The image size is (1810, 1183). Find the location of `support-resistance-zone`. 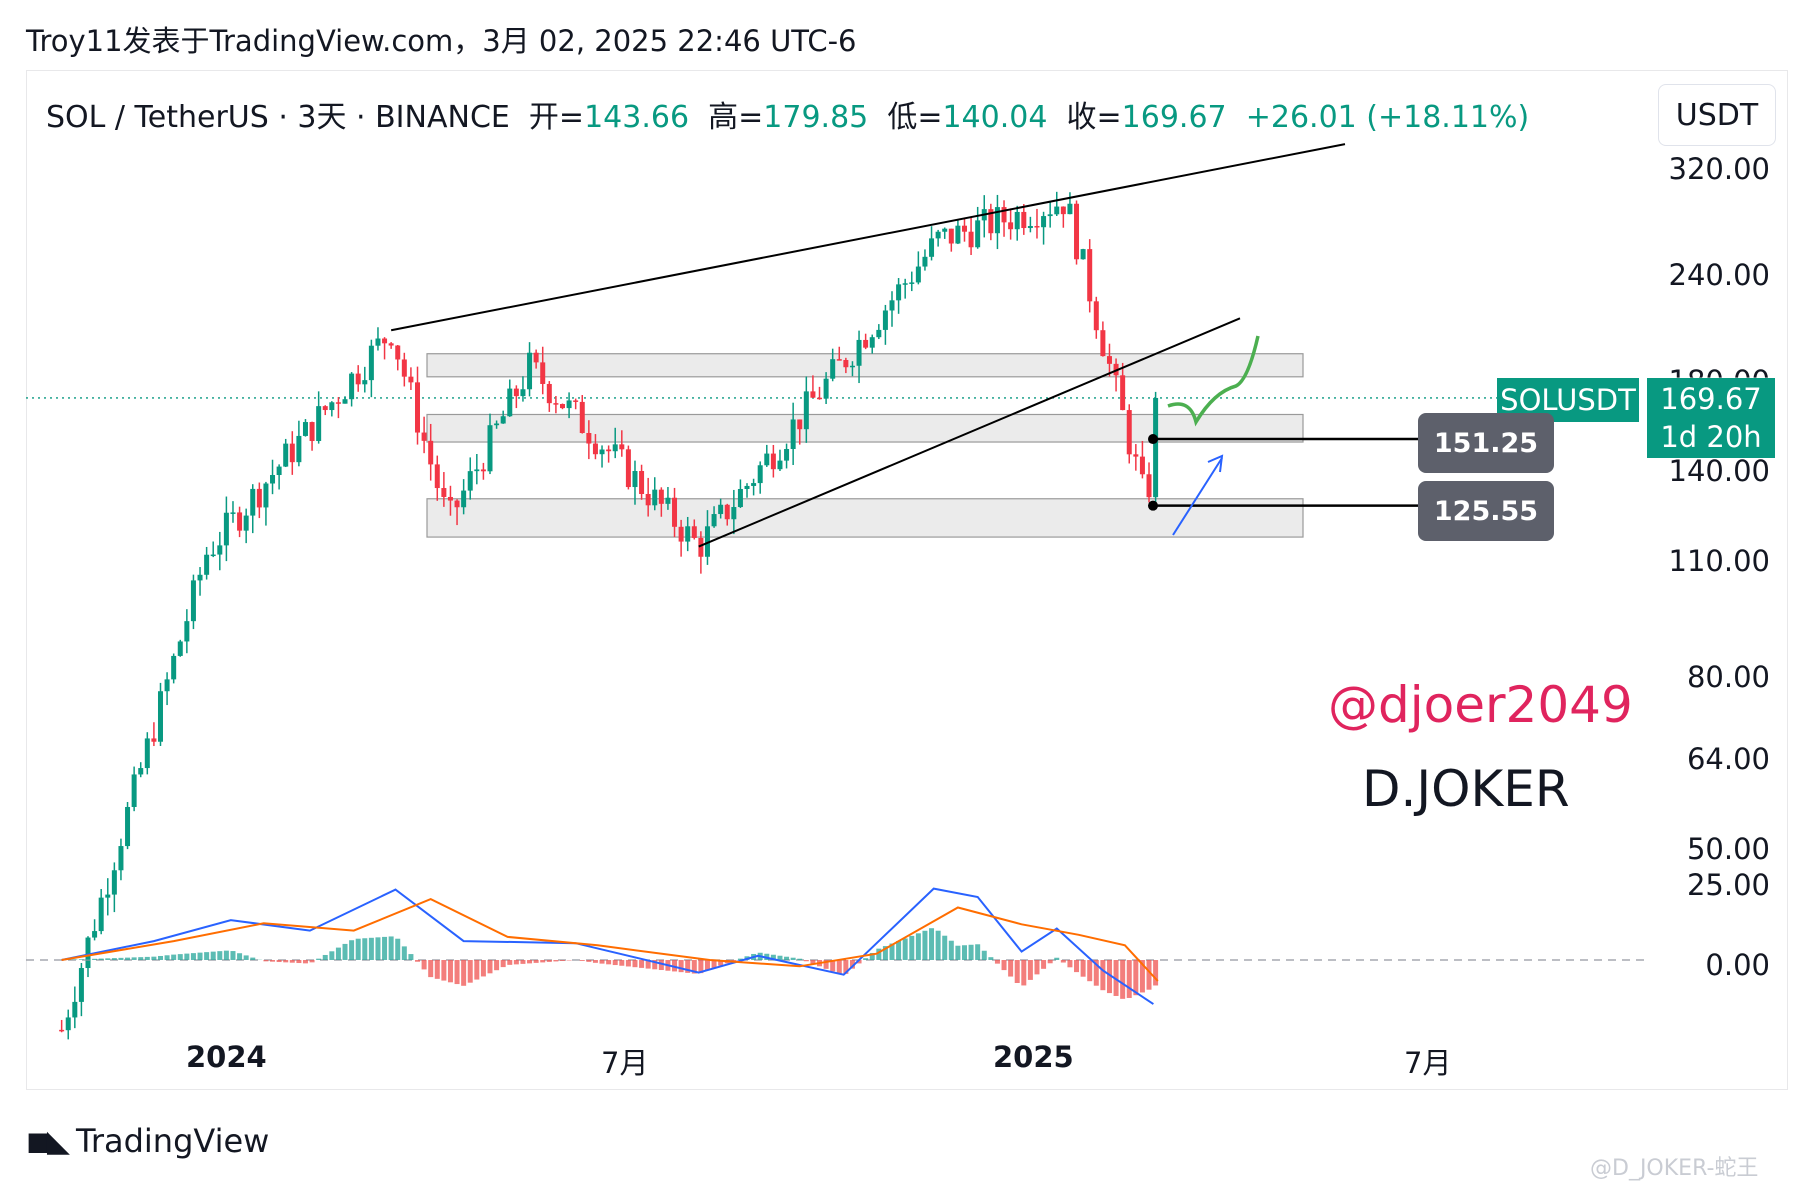

support-resistance-zone is located at coordinates (865, 365).